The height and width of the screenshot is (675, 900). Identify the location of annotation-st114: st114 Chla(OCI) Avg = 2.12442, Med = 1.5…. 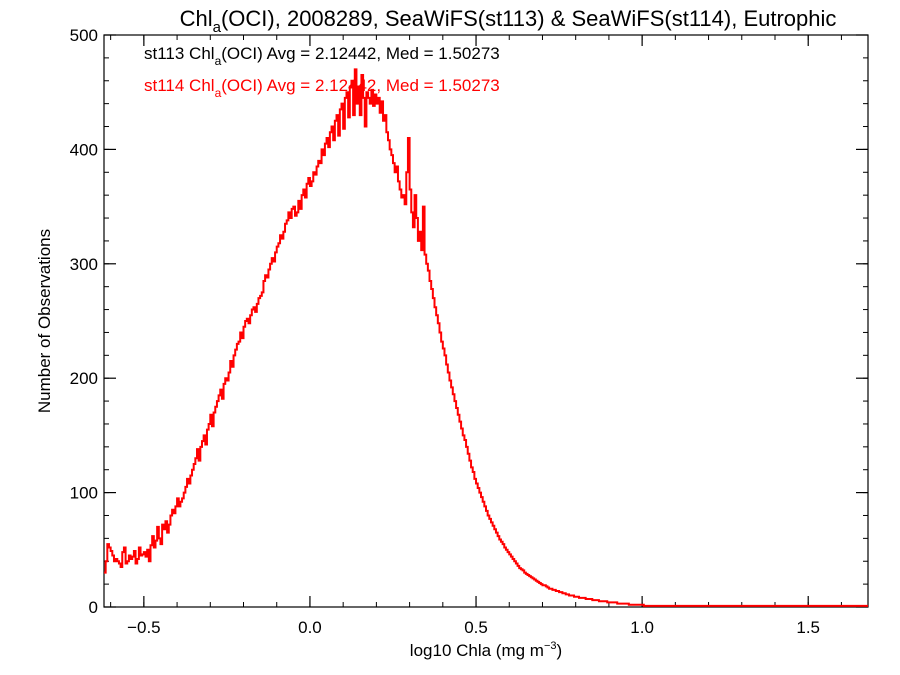
(322, 88).